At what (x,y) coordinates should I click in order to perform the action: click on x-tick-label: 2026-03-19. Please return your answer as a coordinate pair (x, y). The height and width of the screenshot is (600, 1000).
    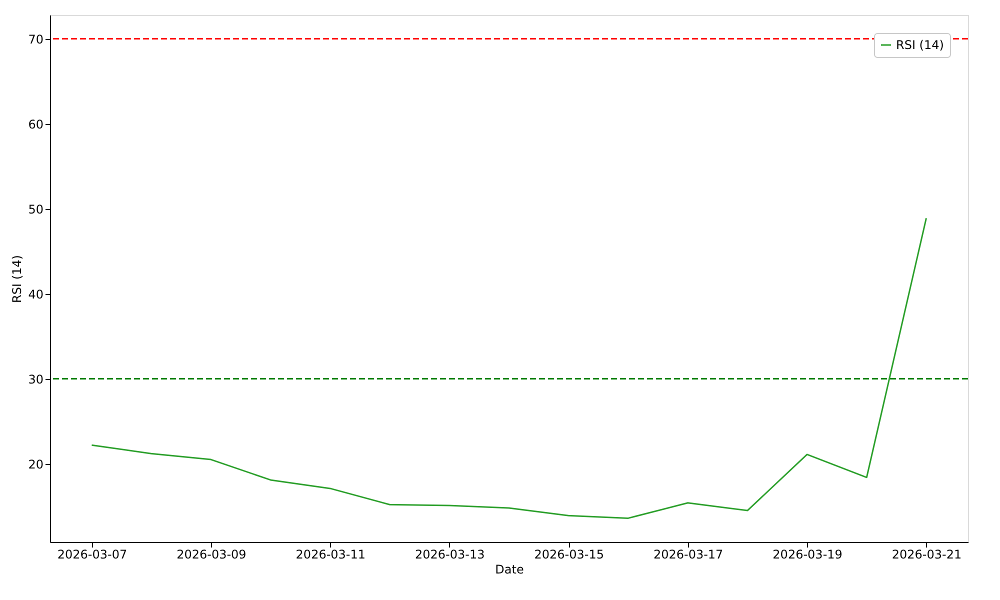
    Looking at the image, I should click on (807, 555).